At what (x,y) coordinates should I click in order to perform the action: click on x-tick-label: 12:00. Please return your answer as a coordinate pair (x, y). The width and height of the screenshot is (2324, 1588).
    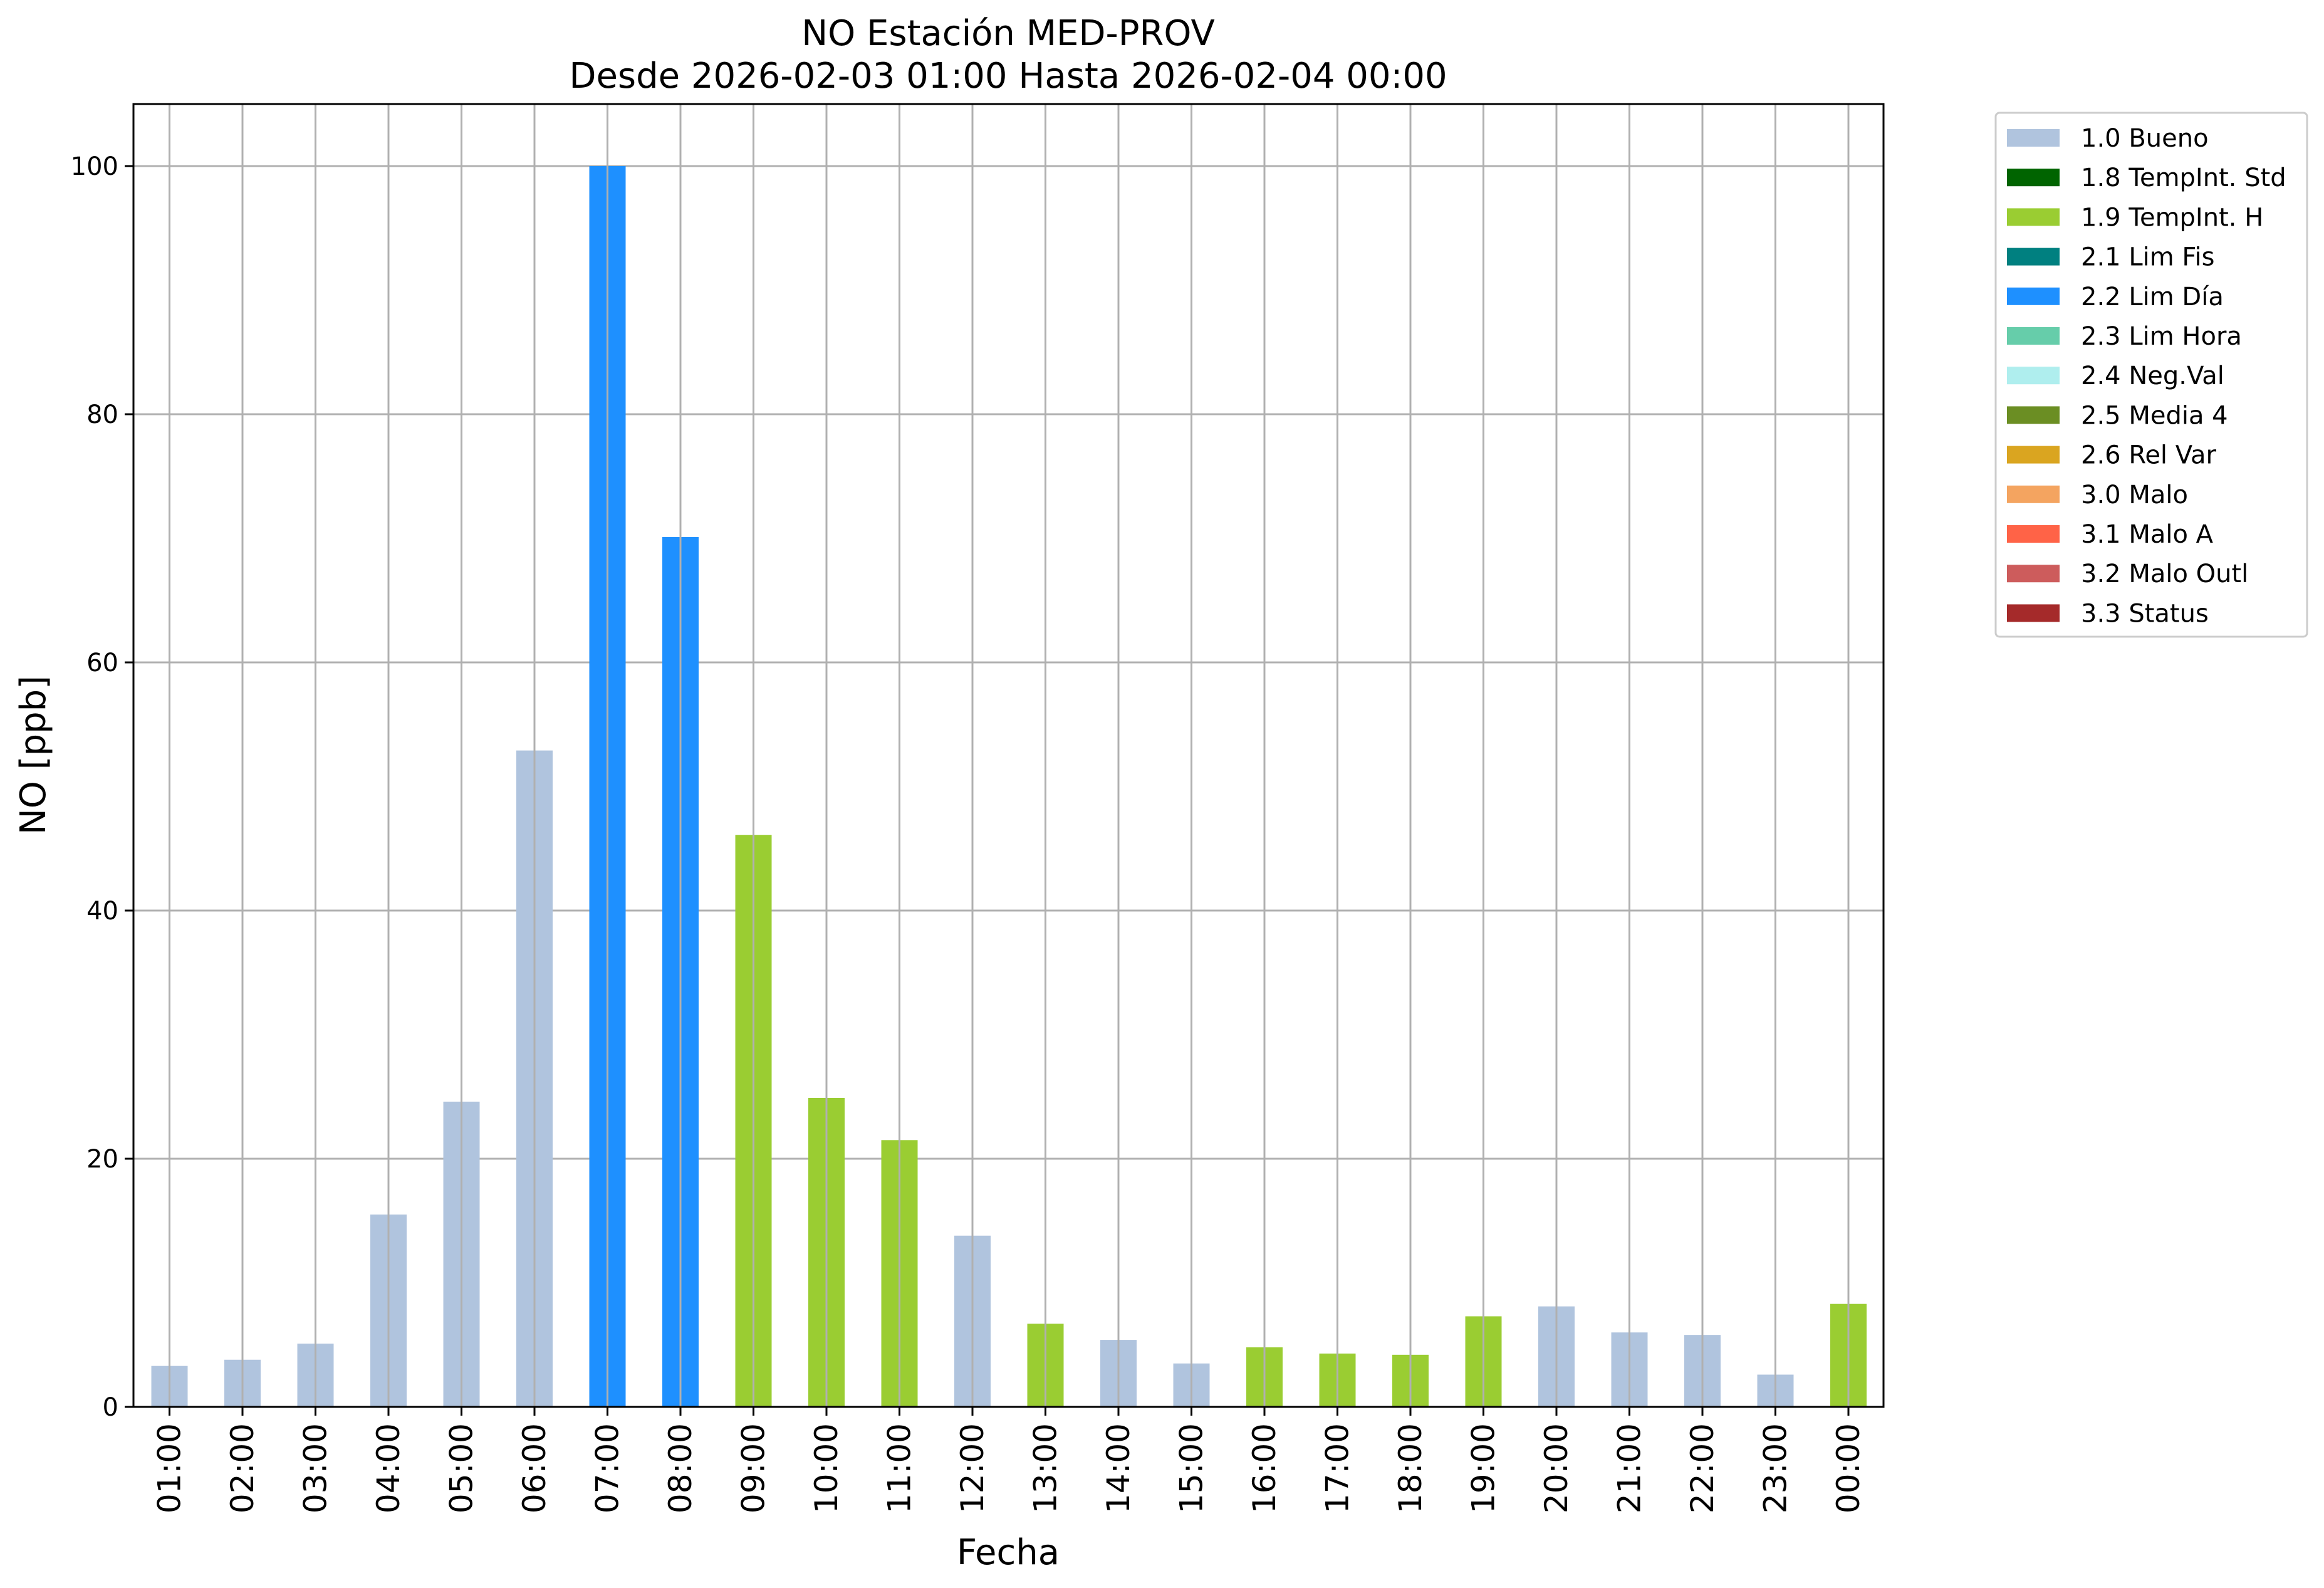
    Looking at the image, I should click on (972, 1468).